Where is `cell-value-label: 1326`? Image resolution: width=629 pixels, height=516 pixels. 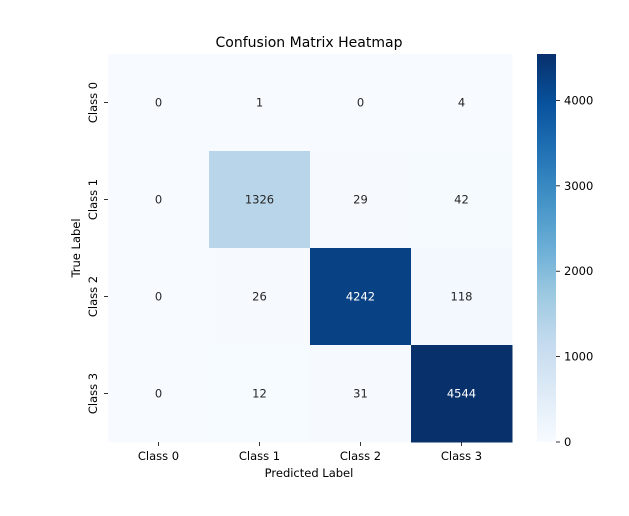
cell-value-label: 1326 is located at coordinates (259, 200).